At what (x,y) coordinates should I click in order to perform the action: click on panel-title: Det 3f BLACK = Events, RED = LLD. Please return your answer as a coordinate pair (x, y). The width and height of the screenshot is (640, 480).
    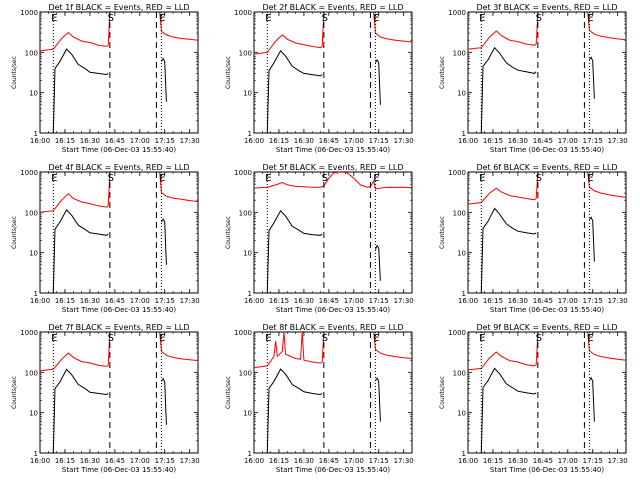
    Looking at the image, I should click on (546, 7).